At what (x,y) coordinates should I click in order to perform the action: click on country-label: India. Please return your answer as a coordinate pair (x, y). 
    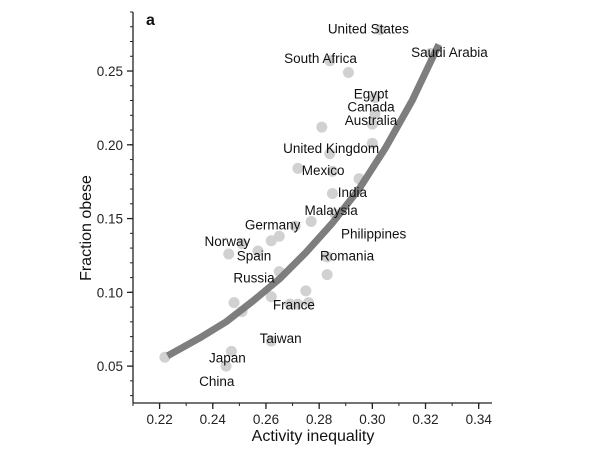
    Looking at the image, I should click on (353, 192).